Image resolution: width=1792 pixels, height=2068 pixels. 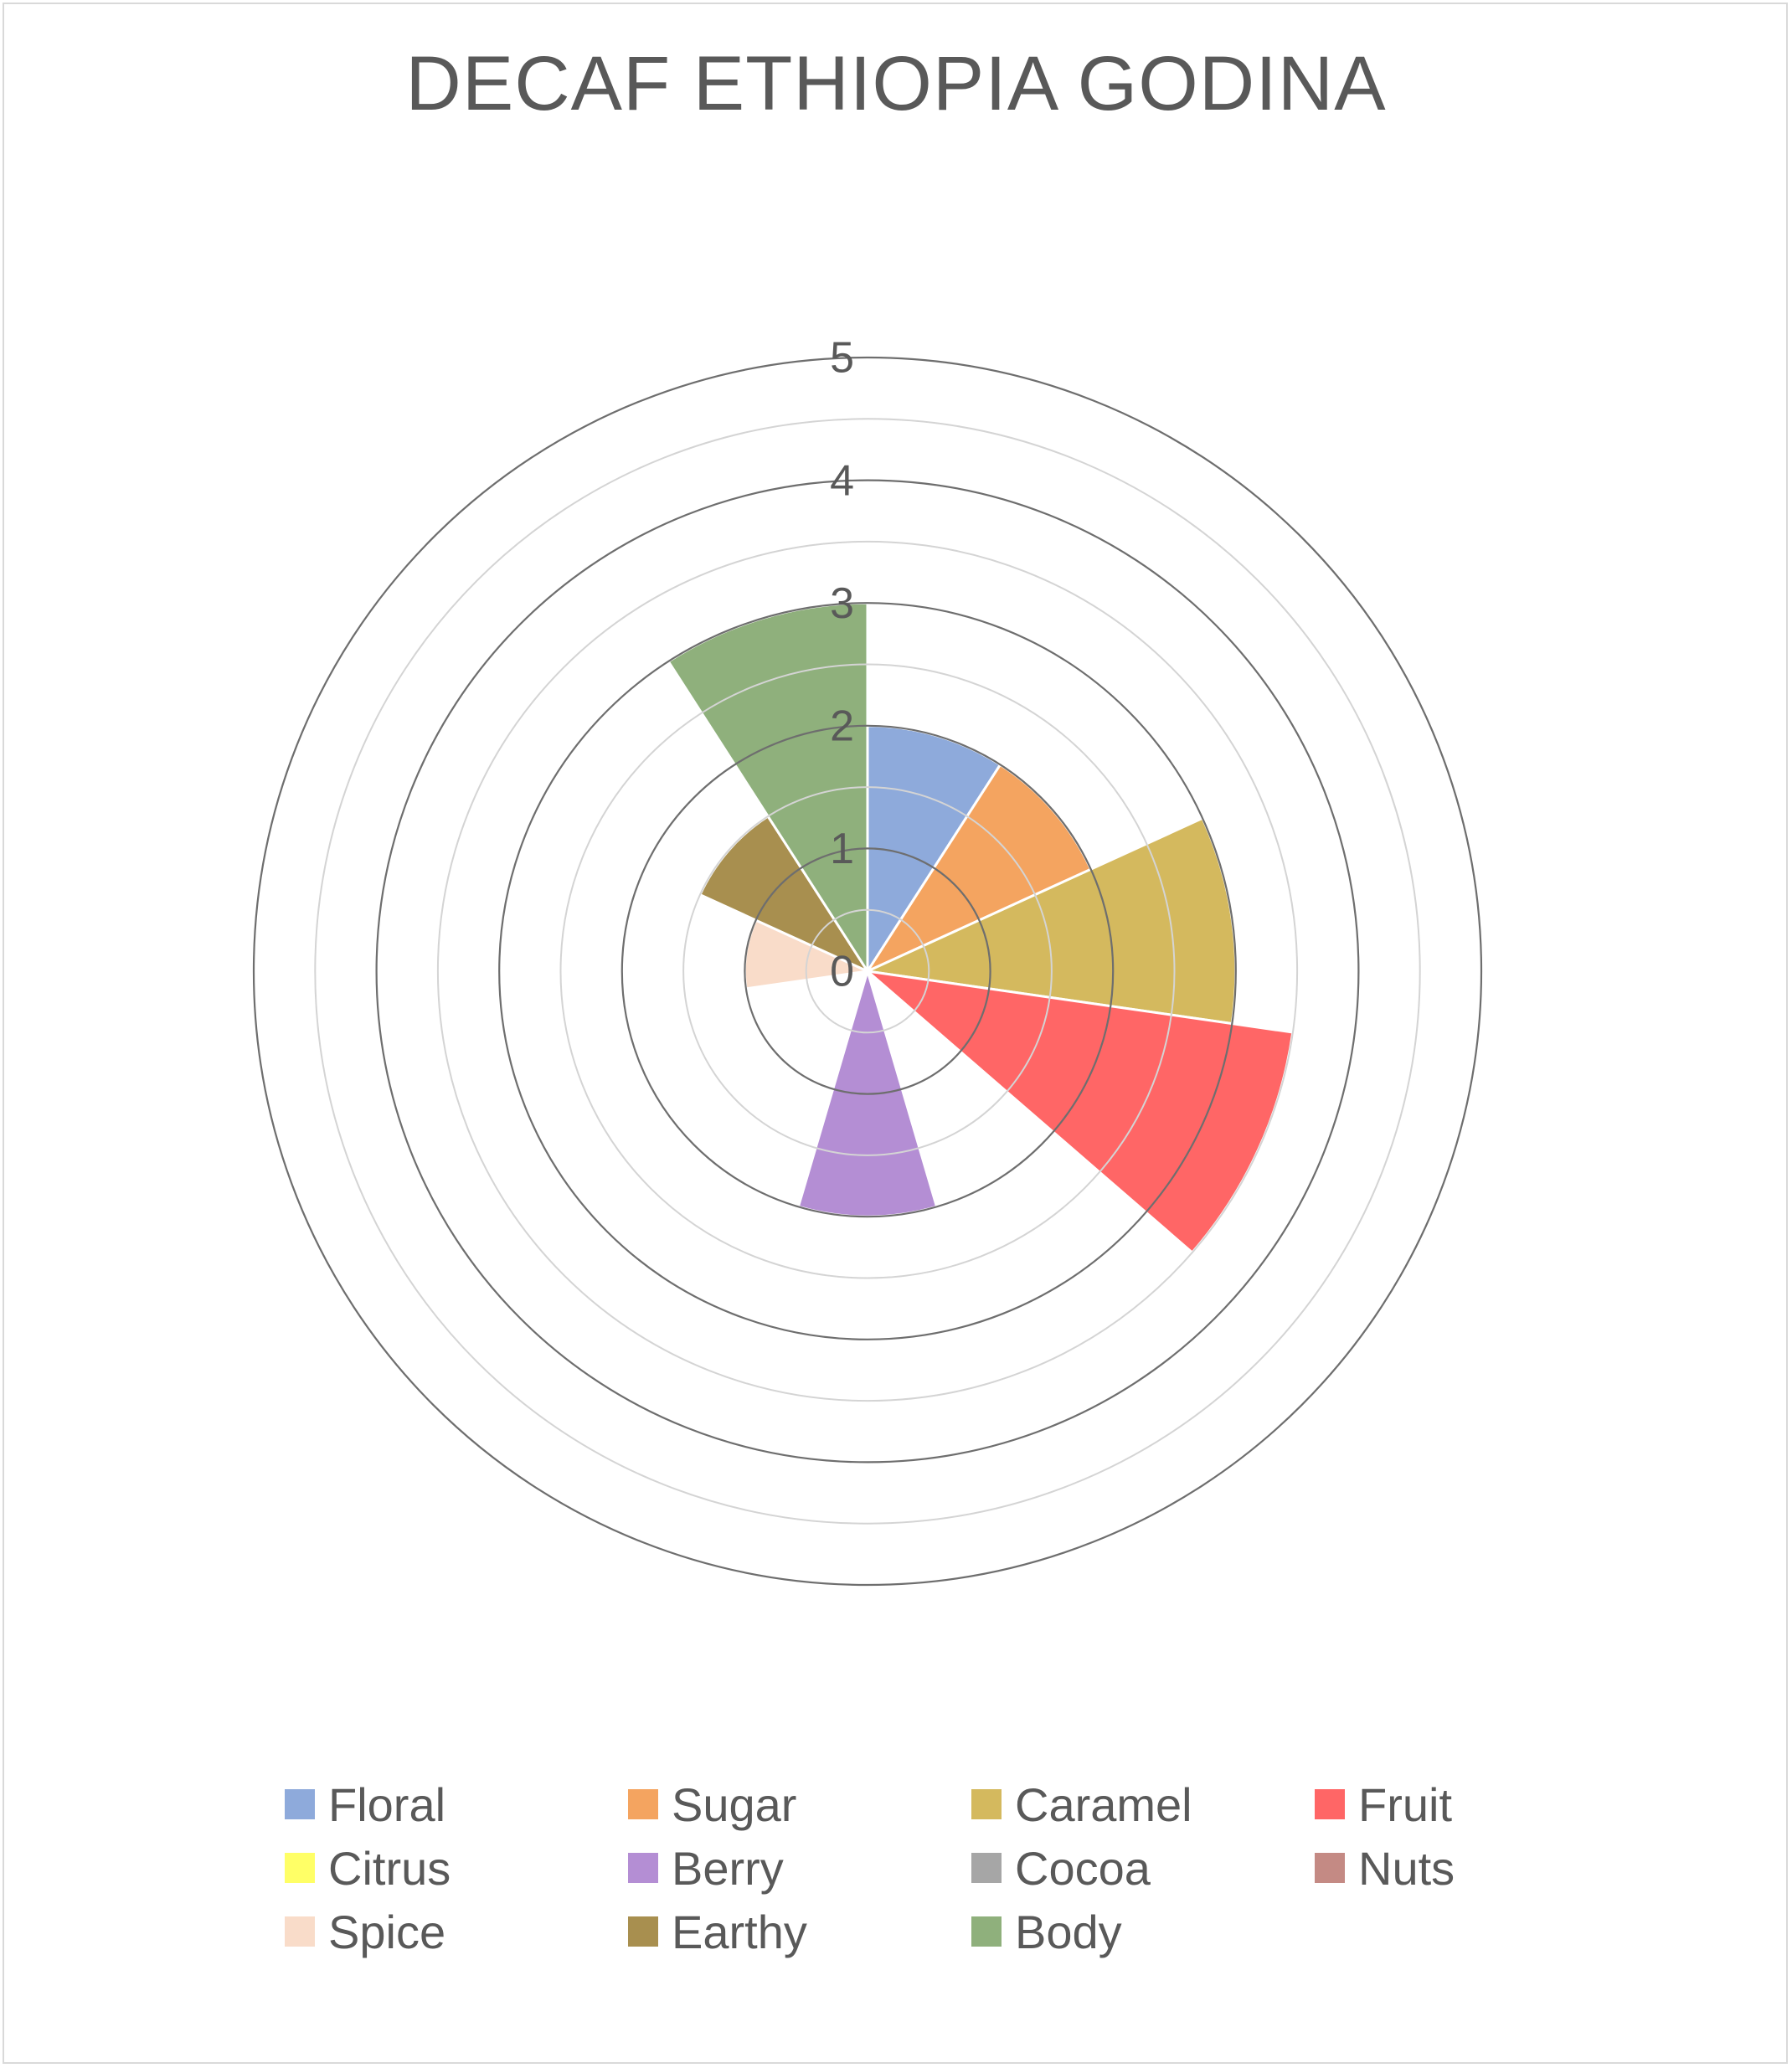 I want to click on legend-item-earthy: Earthy, so click(x=800, y=1932).